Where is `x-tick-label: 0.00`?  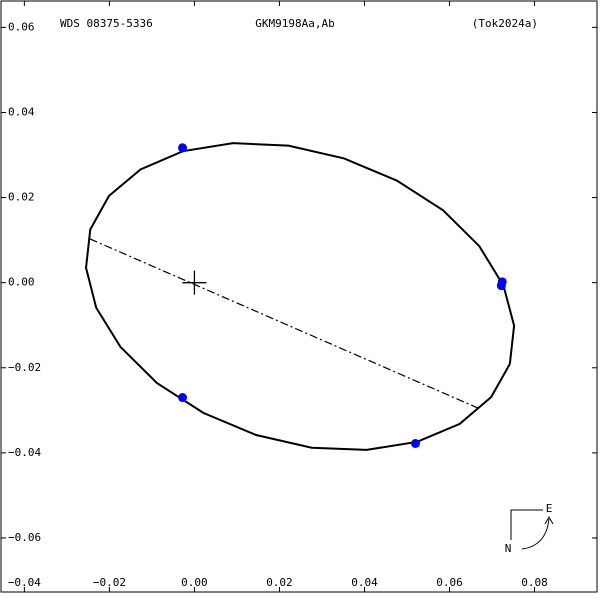 x-tick-label: 0.00 is located at coordinates (194, 582).